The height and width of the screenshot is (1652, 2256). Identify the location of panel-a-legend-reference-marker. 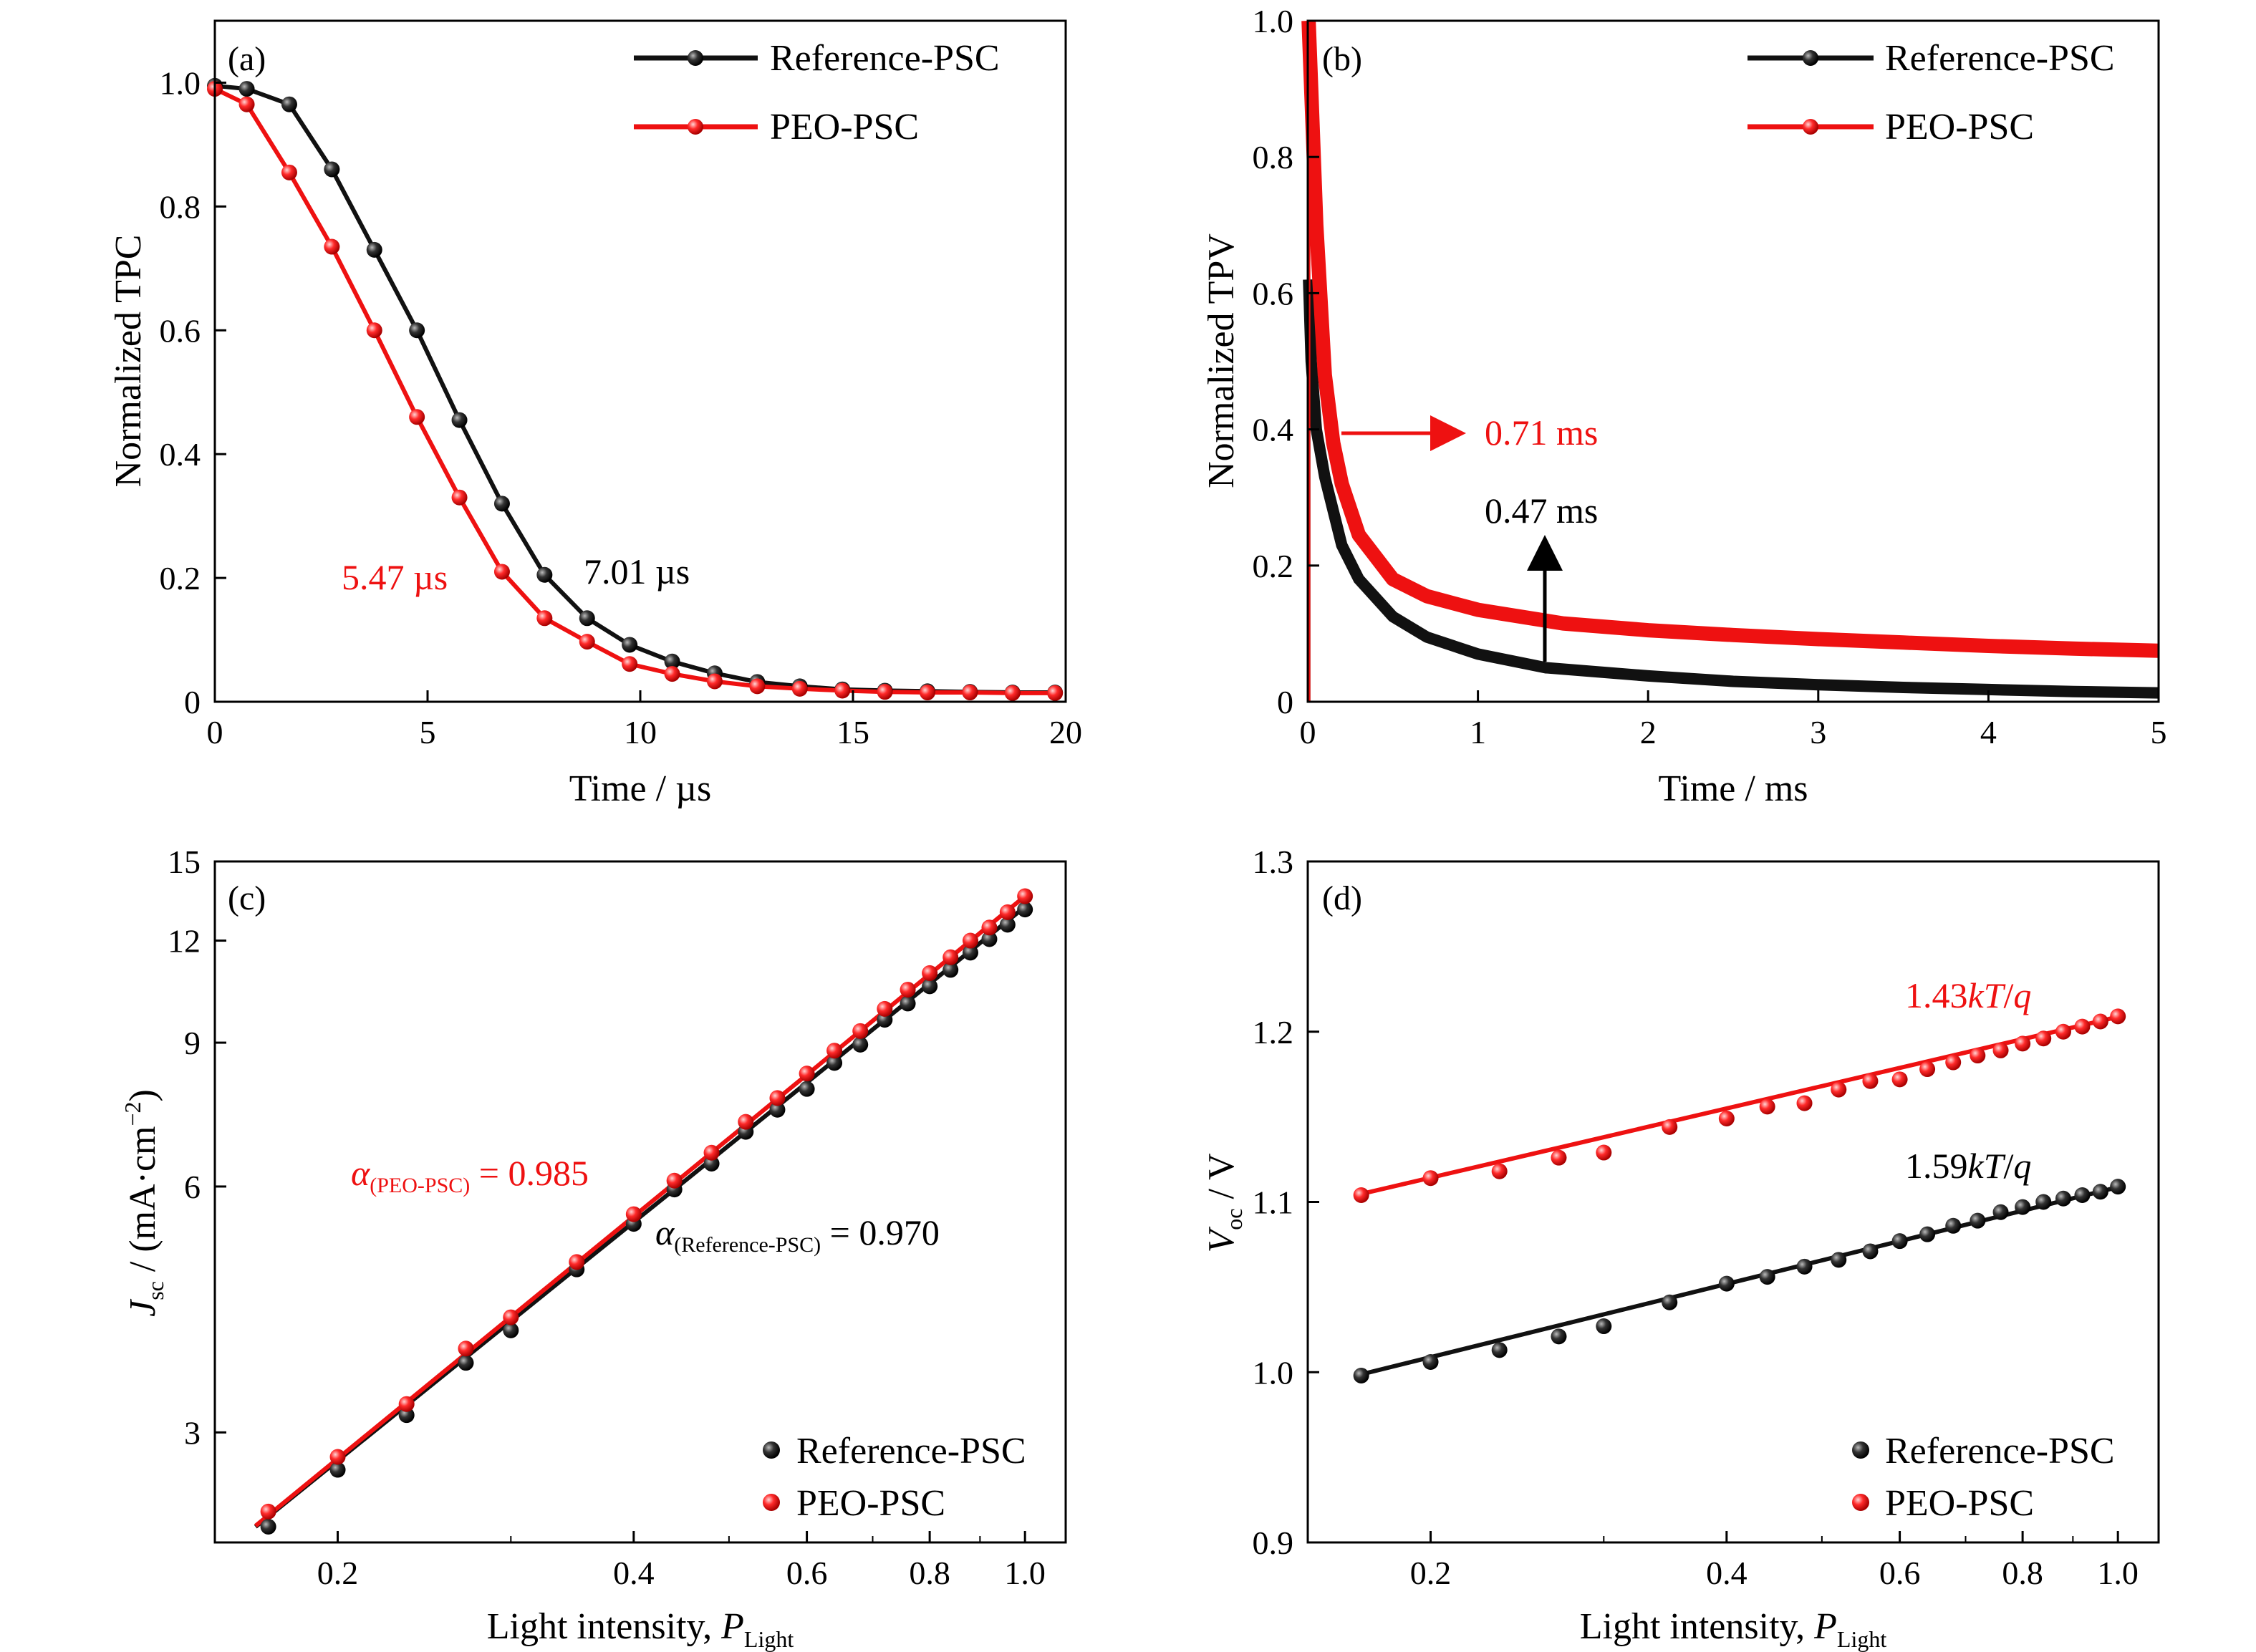
(695, 58).